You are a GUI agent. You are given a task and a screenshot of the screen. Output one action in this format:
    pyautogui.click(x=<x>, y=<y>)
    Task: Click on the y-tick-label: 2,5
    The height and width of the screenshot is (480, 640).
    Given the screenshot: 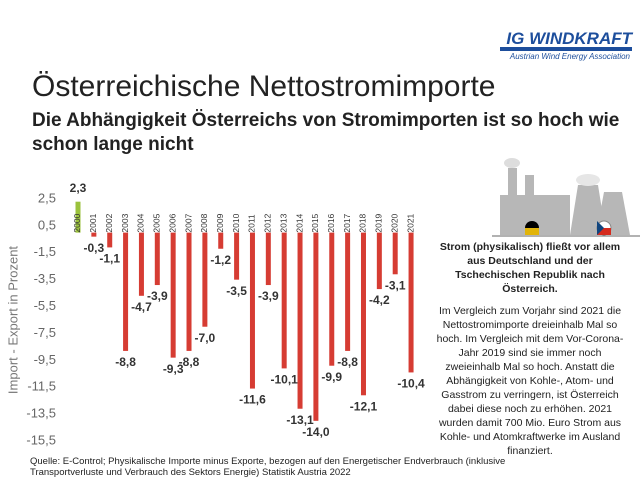 What is the action you would take?
    pyautogui.click(x=47, y=197)
    